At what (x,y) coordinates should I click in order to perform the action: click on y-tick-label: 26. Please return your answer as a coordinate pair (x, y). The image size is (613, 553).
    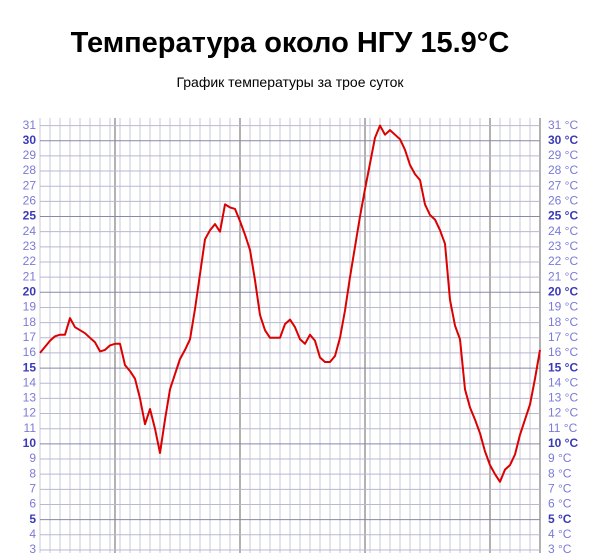
    Looking at the image, I should click on (30, 201).